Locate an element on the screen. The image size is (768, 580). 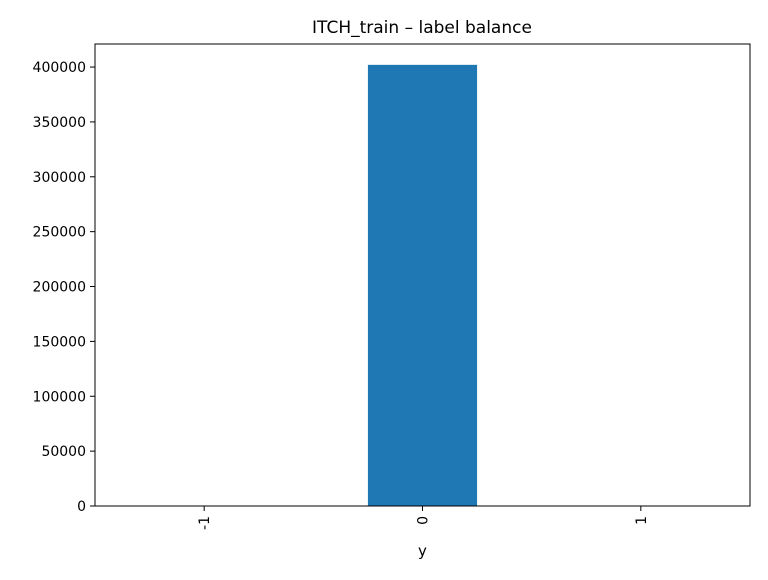
y-tick-label: 50000 is located at coordinates (63, 452).